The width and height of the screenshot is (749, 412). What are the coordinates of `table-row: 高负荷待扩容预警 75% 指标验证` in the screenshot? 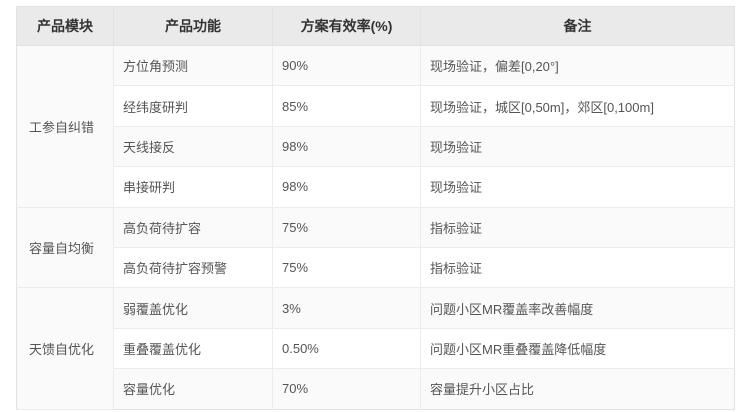 It's located at (376, 268).